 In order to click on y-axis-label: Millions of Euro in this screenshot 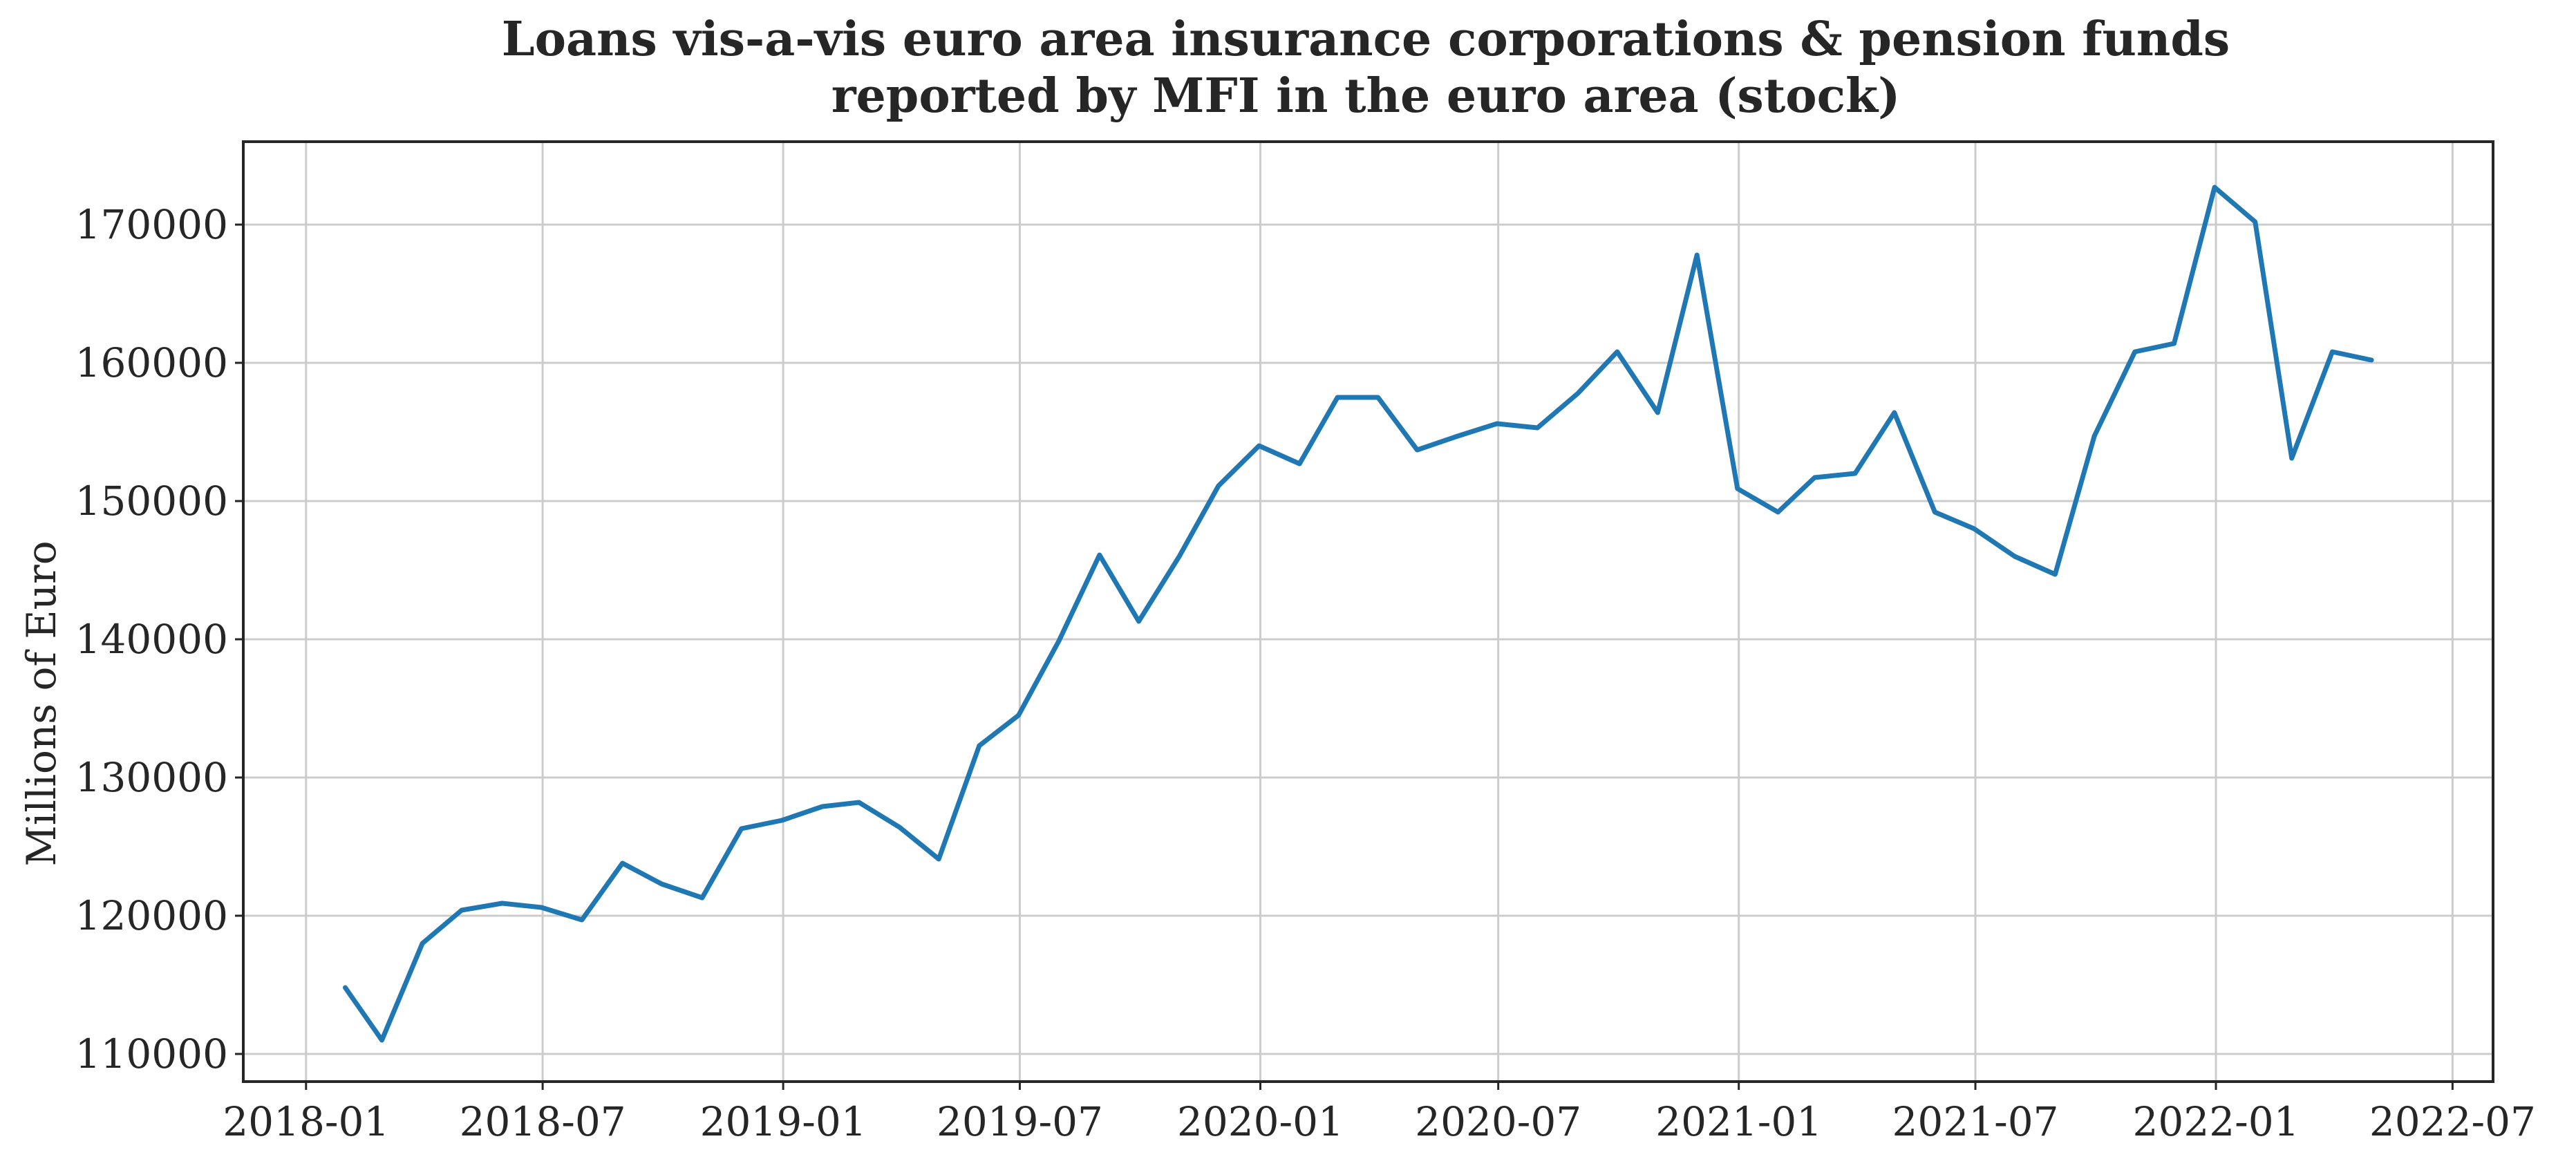, I will do `click(41, 703)`.